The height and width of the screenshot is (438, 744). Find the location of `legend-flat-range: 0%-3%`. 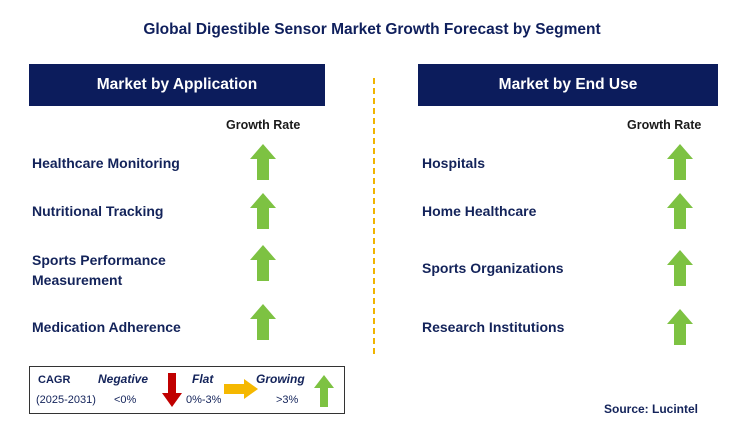

legend-flat-range: 0%-3% is located at coordinates (204, 400).